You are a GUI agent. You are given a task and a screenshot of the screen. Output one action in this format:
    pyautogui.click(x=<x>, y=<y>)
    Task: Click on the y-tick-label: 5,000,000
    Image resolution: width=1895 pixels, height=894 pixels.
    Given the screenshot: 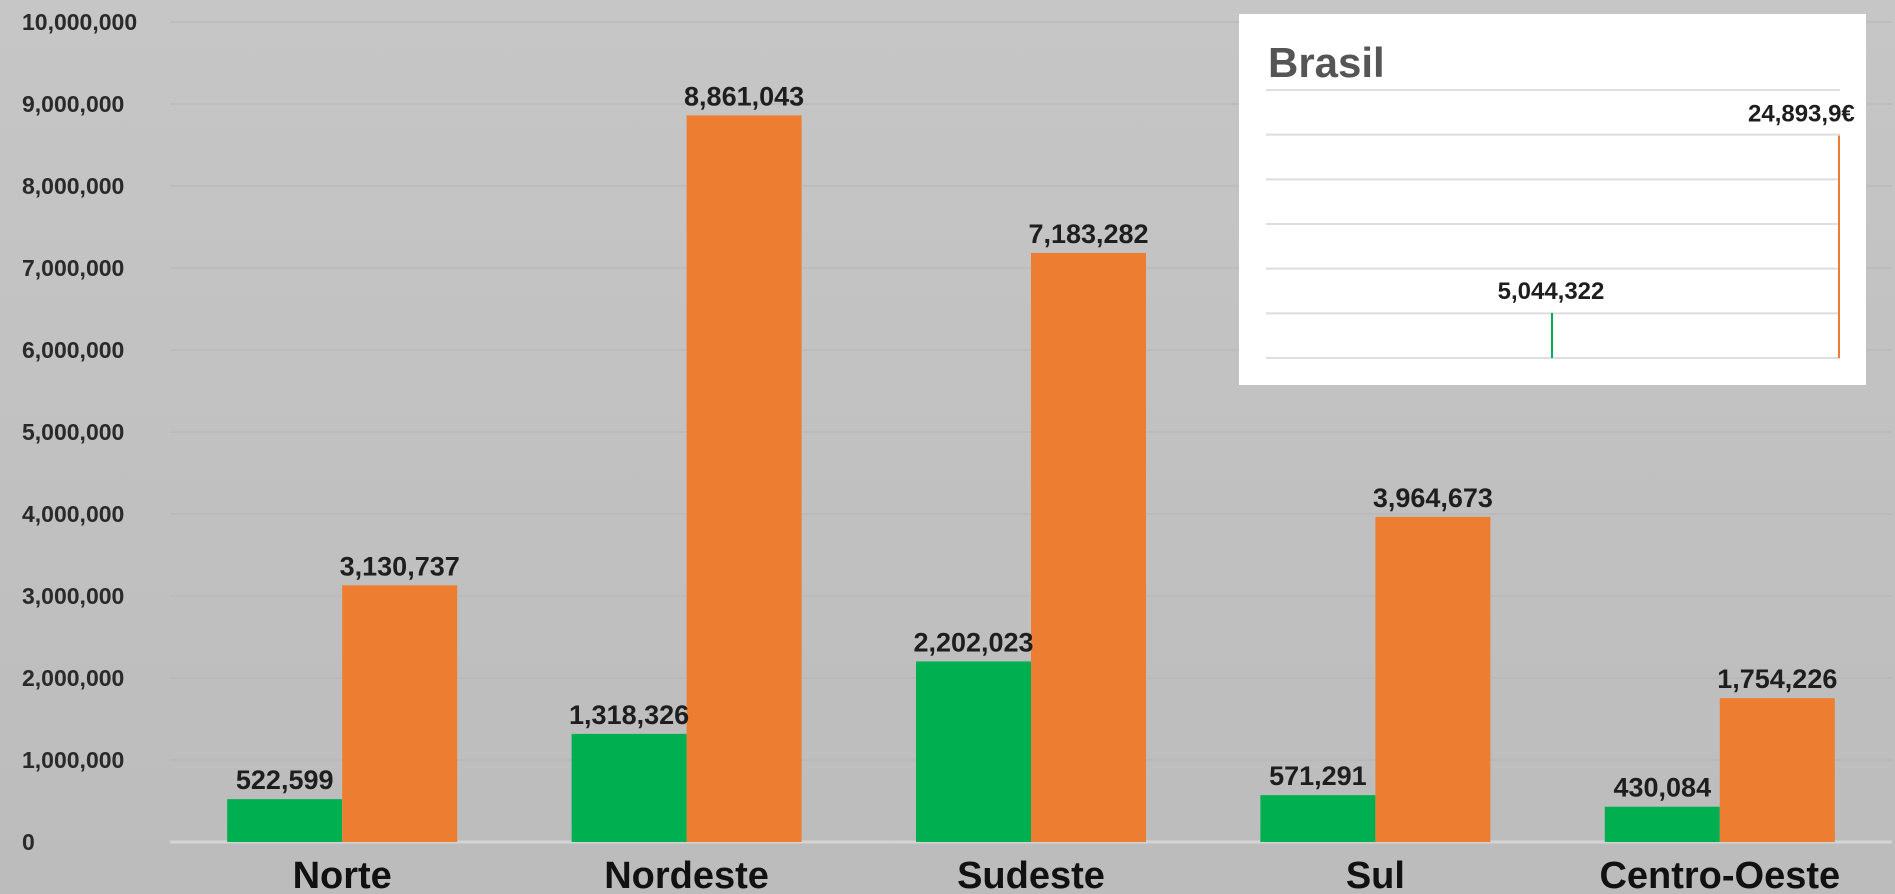 What is the action you would take?
    pyautogui.click(x=73, y=432)
    